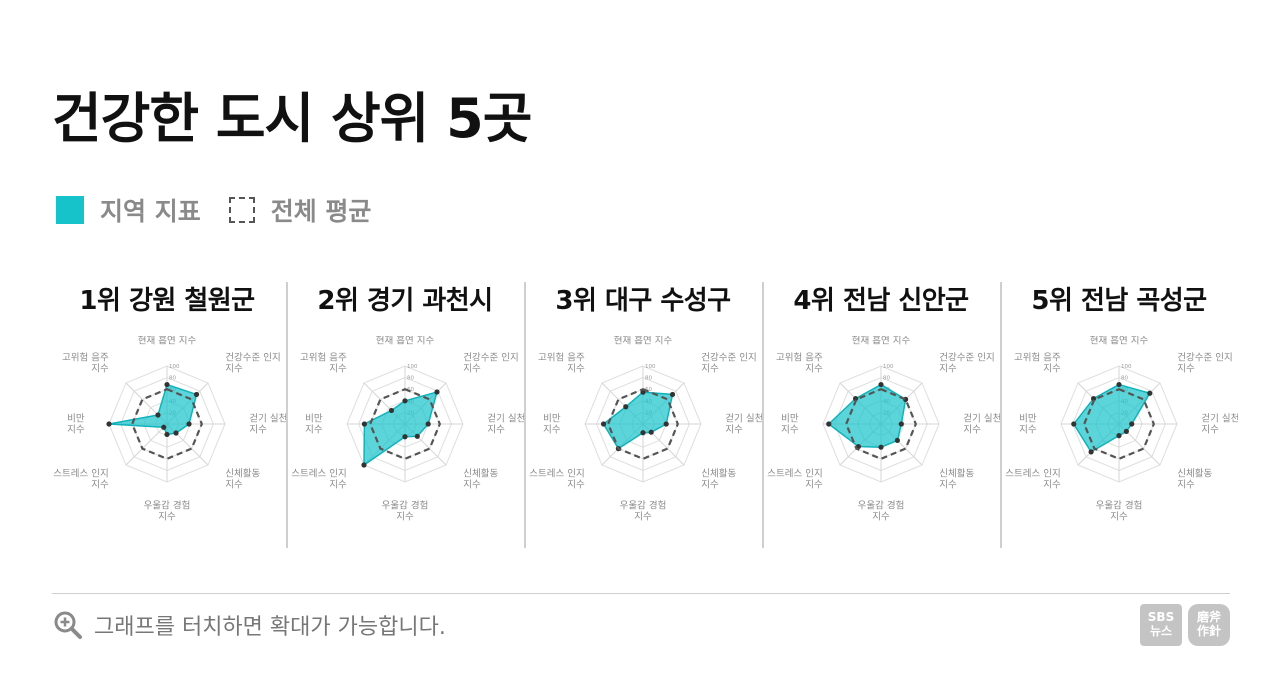  What do you see at coordinates (241, 210) in the screenshot?
I see `legend-average-swatch` at bounding box center [241, 210].